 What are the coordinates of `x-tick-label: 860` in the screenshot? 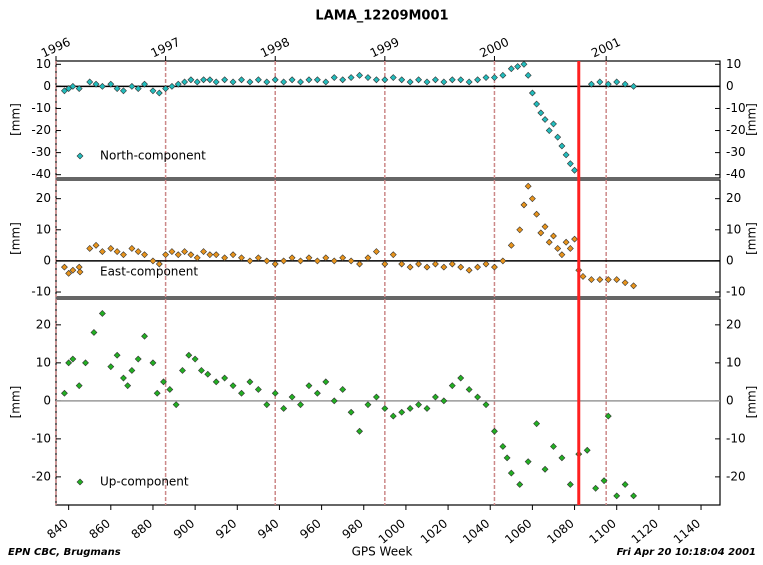 It's located at (99, 528).